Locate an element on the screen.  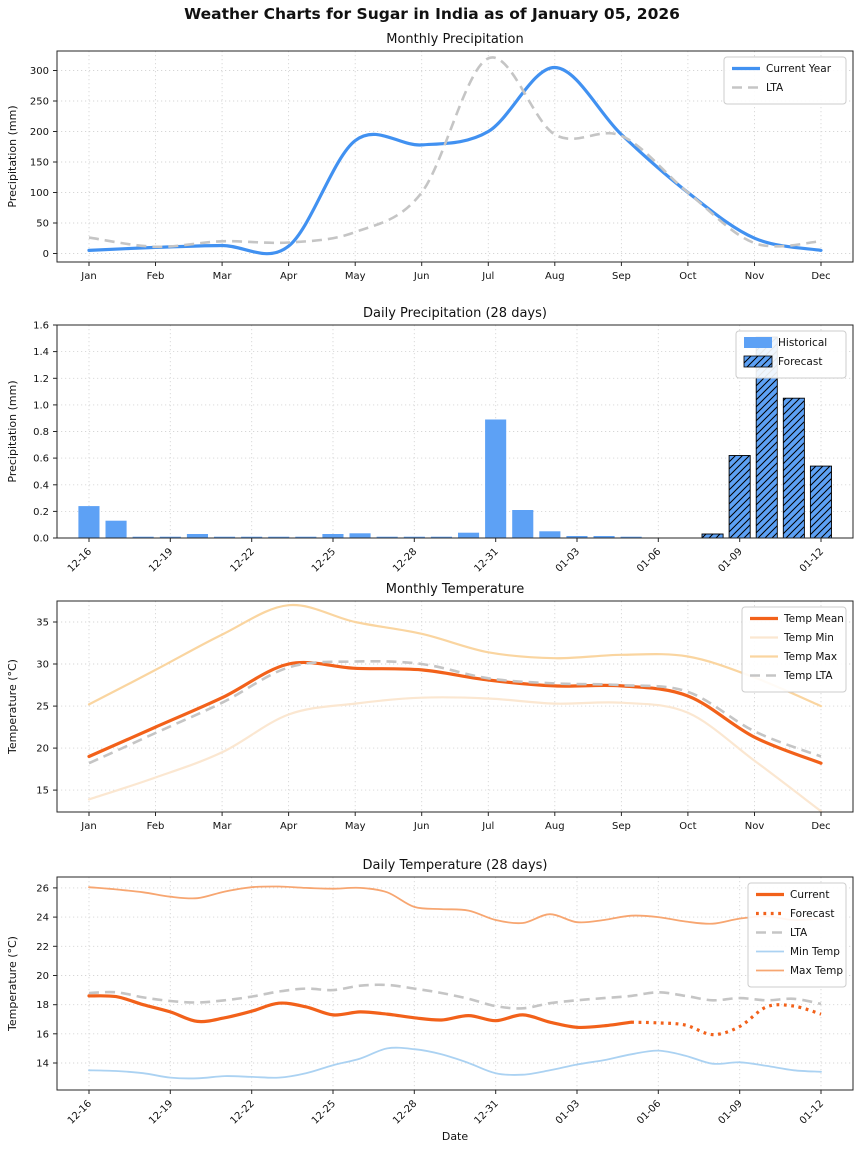
y-tick-label: 50 is located at coordinates (42, 224).